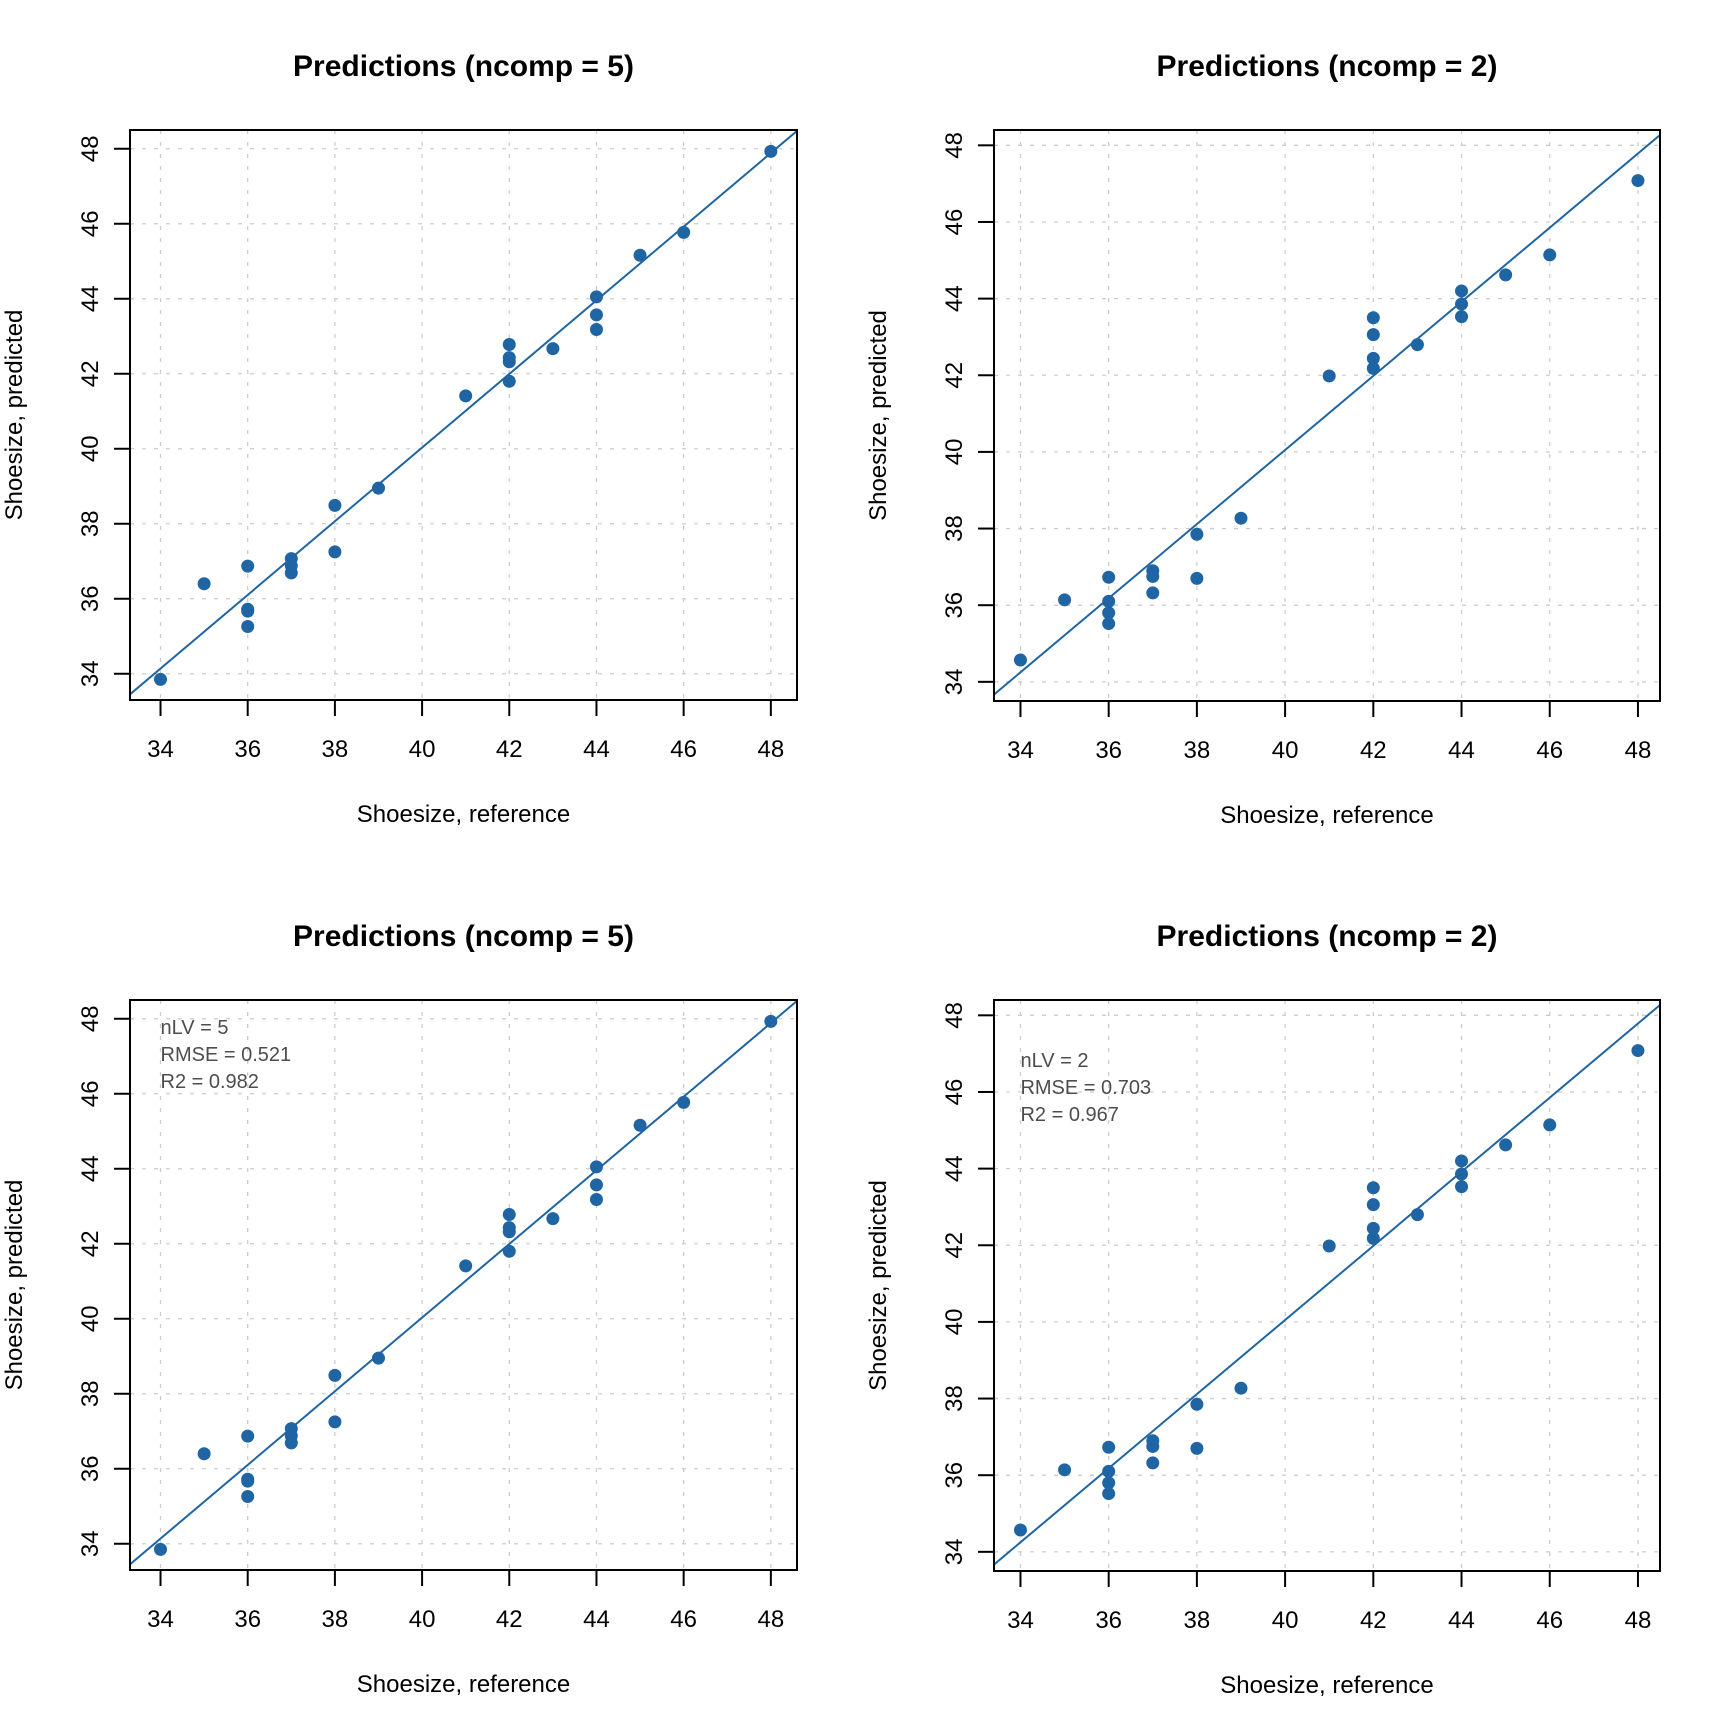  What do you see at coordinates (1054, 1061) in the screenshot?
I see `annotation-line: nLV = 2` at bounding box center [1054, 1061].